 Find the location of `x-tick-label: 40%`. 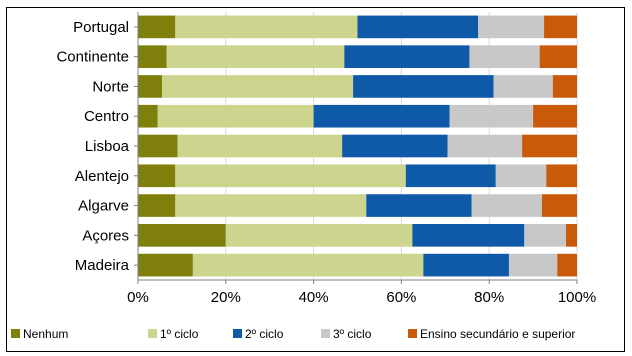

x-tick-label: 40% is located at coordinates (314, 297).